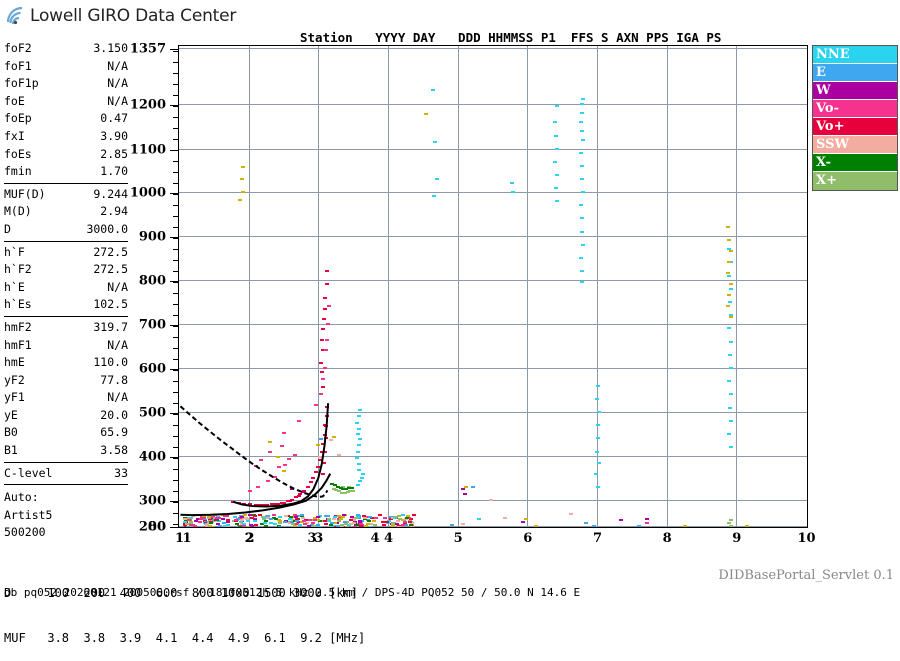 This screenshot has height=661, width=900. Describe the element at coordinates (855, 181) in the screenshot. I see `legend-item-x: X+` at that location.